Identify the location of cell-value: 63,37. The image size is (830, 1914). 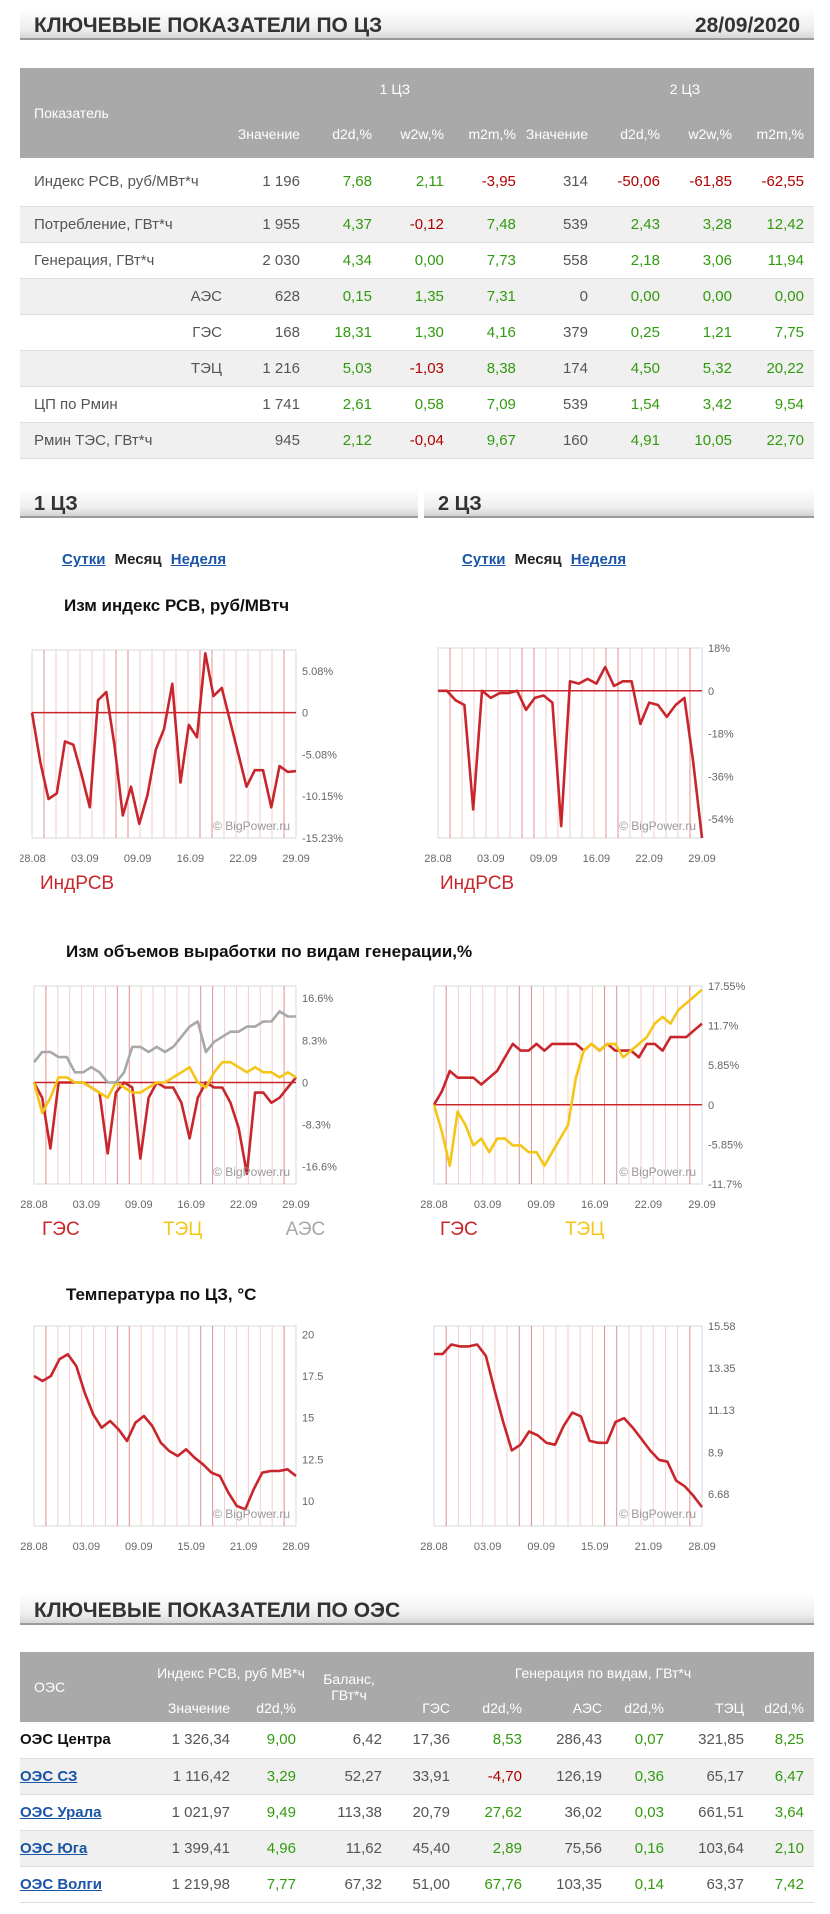
(714, 1884).